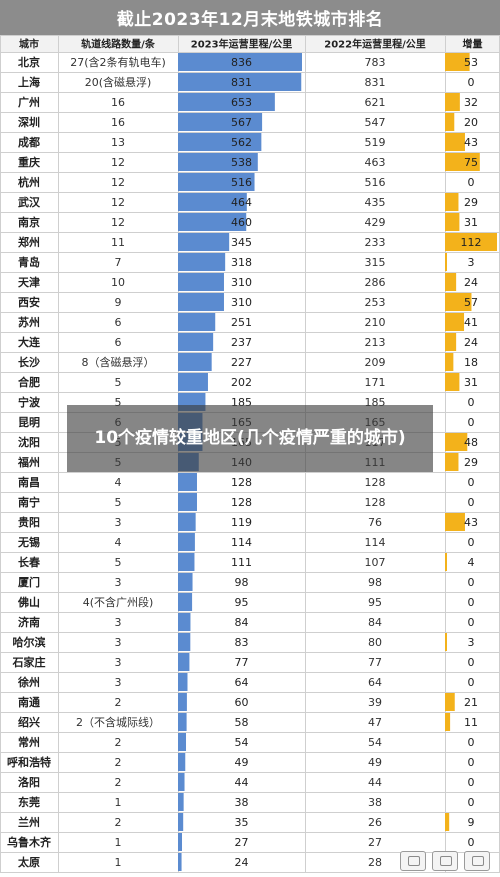  What do you see at coordinates (241, 44) in the screenshot?
I see `column-header: 2023年运营里程/公里` at bounding box center [241, 44].